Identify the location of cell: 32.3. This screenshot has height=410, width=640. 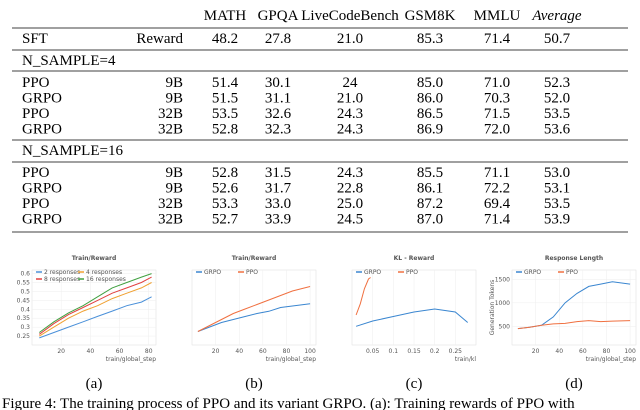
(278, 130).